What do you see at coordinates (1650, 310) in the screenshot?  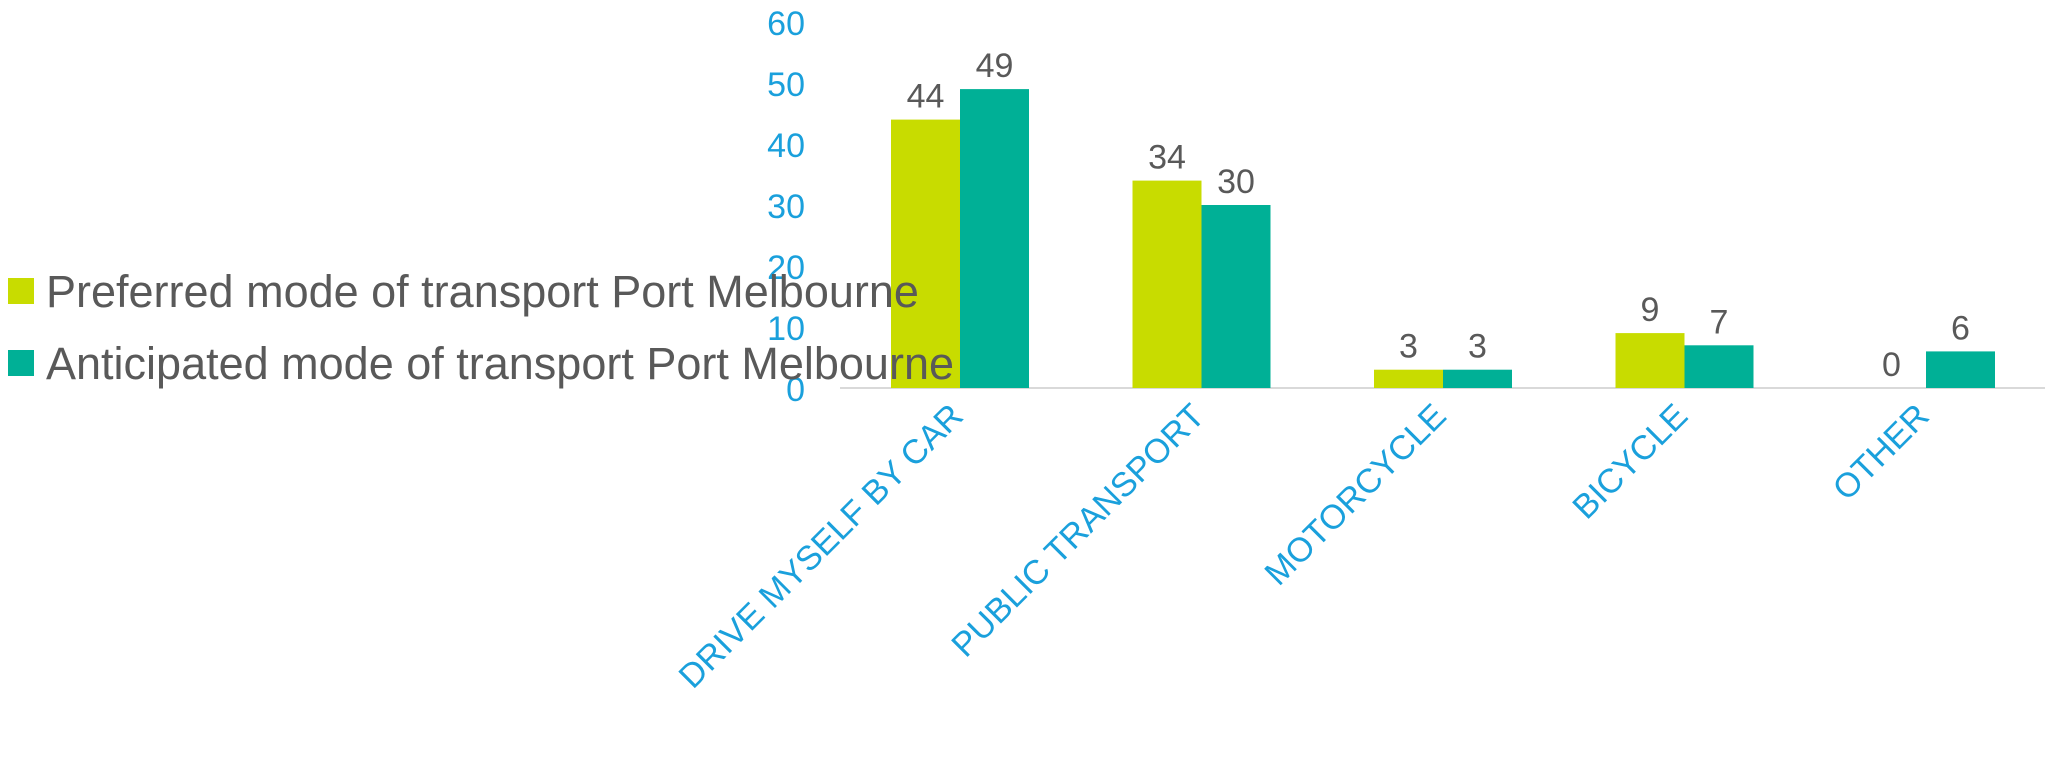 I see `data-label: 9` at bounding box center [1650, 310].